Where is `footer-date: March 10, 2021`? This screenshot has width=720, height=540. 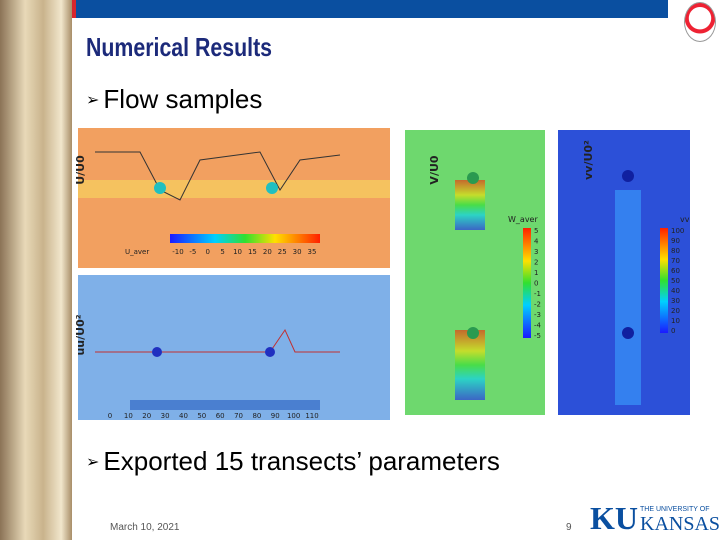
footer-date: March 10, 2021 is located at coordinates (145, 527).